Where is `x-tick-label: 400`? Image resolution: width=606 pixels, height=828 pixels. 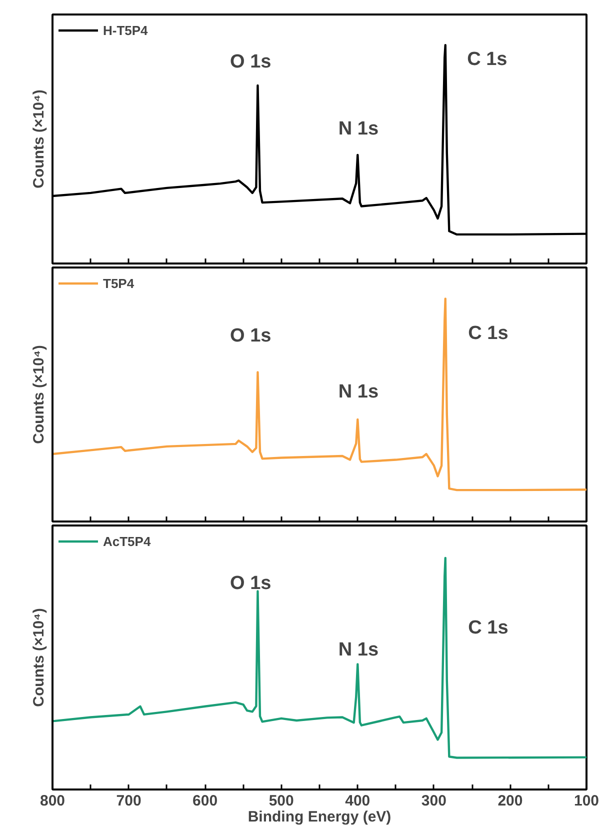 x-tick-label: 400 is located at coordinates (357, 801).